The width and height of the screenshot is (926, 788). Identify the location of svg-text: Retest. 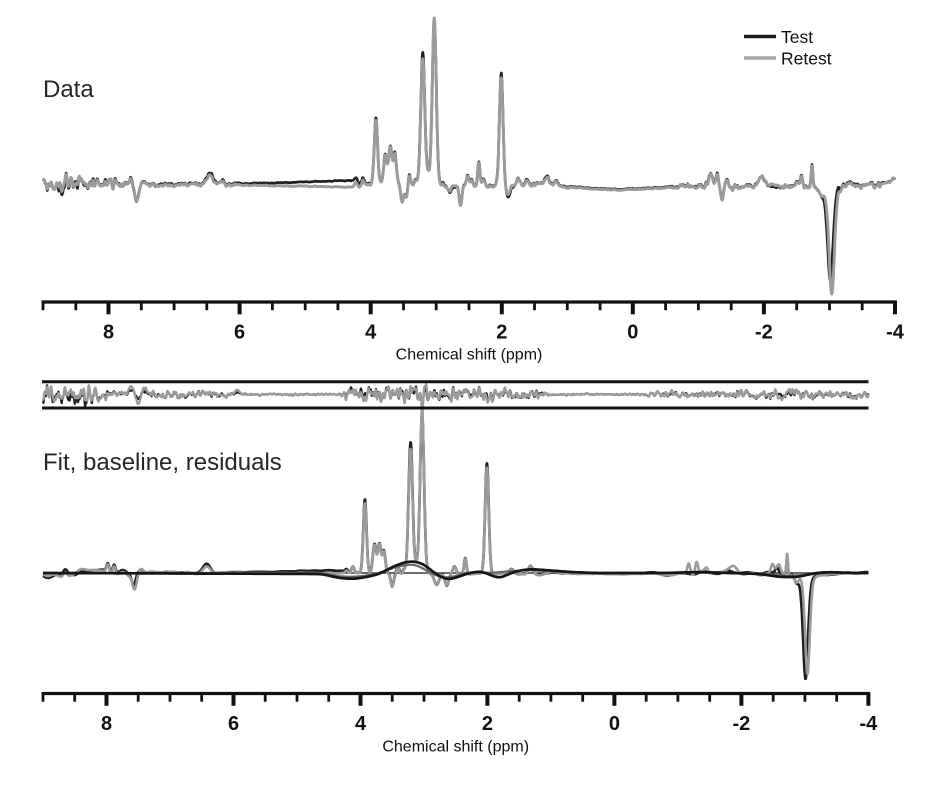
(806, 58).